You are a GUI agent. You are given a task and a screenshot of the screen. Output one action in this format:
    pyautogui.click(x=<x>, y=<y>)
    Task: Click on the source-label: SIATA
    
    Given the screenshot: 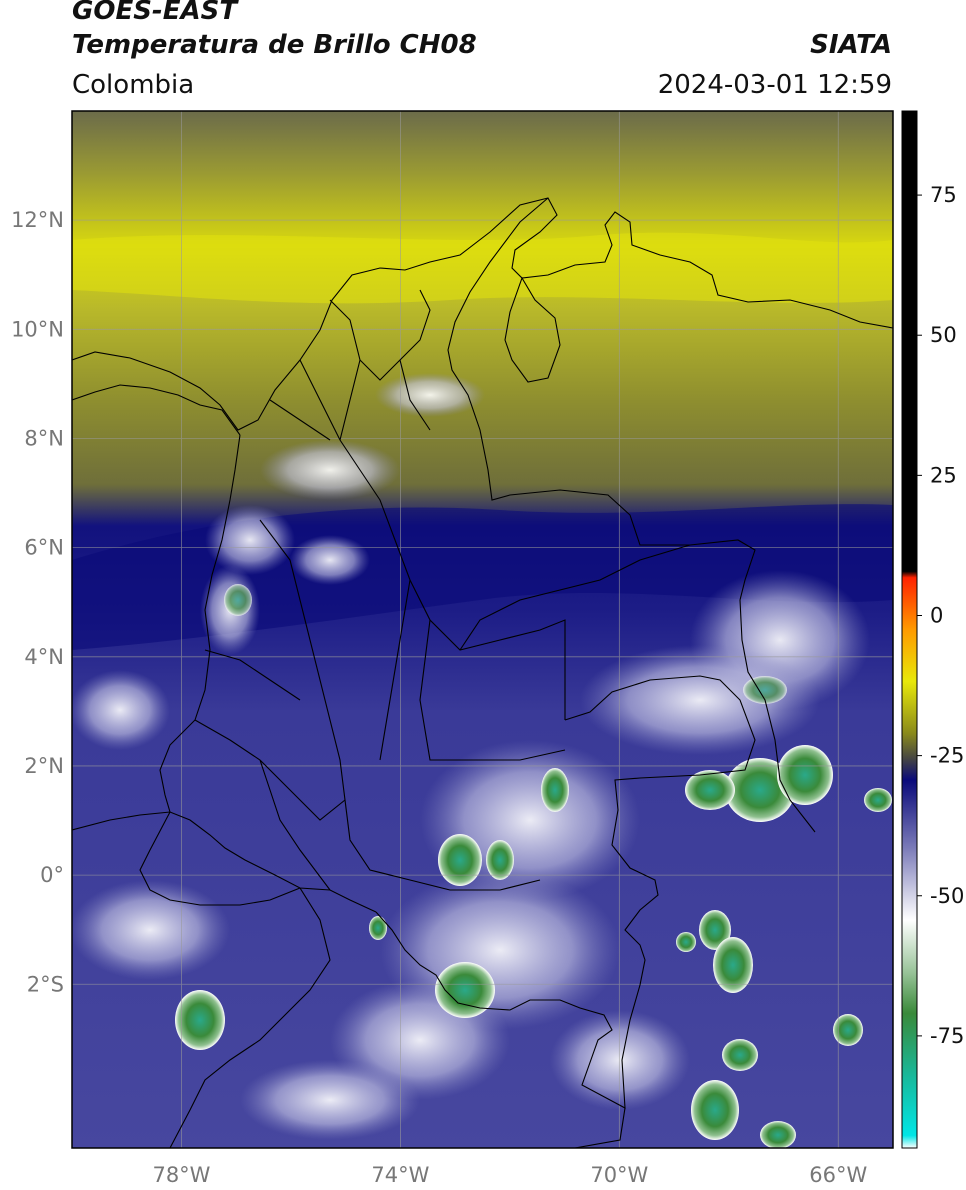 What is the action you would take?
    pyautogui.click(x=851, y=45)
    